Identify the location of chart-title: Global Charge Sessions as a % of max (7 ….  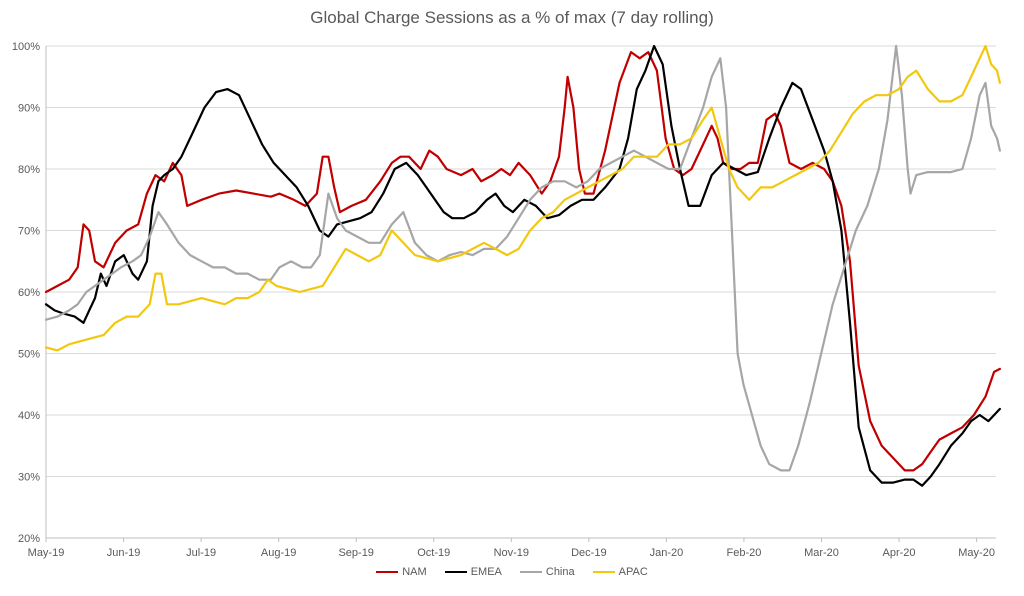
(512, 17).